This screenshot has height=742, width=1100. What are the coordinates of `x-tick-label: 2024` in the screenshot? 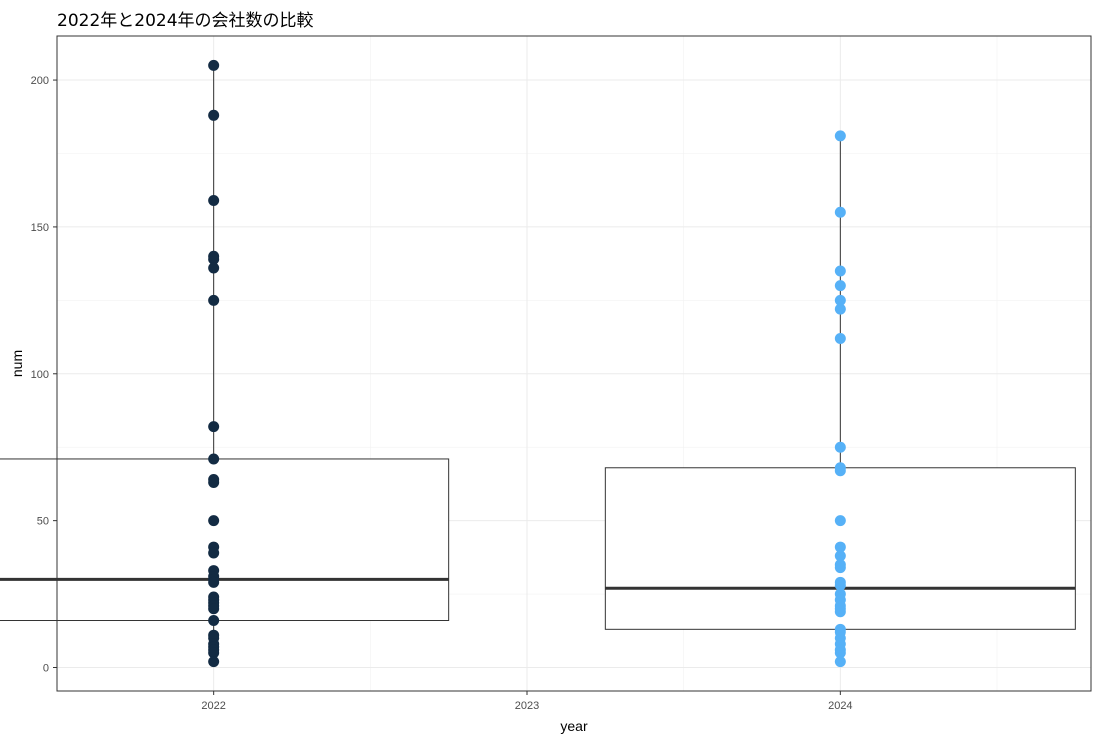 It's located at (840, 706).